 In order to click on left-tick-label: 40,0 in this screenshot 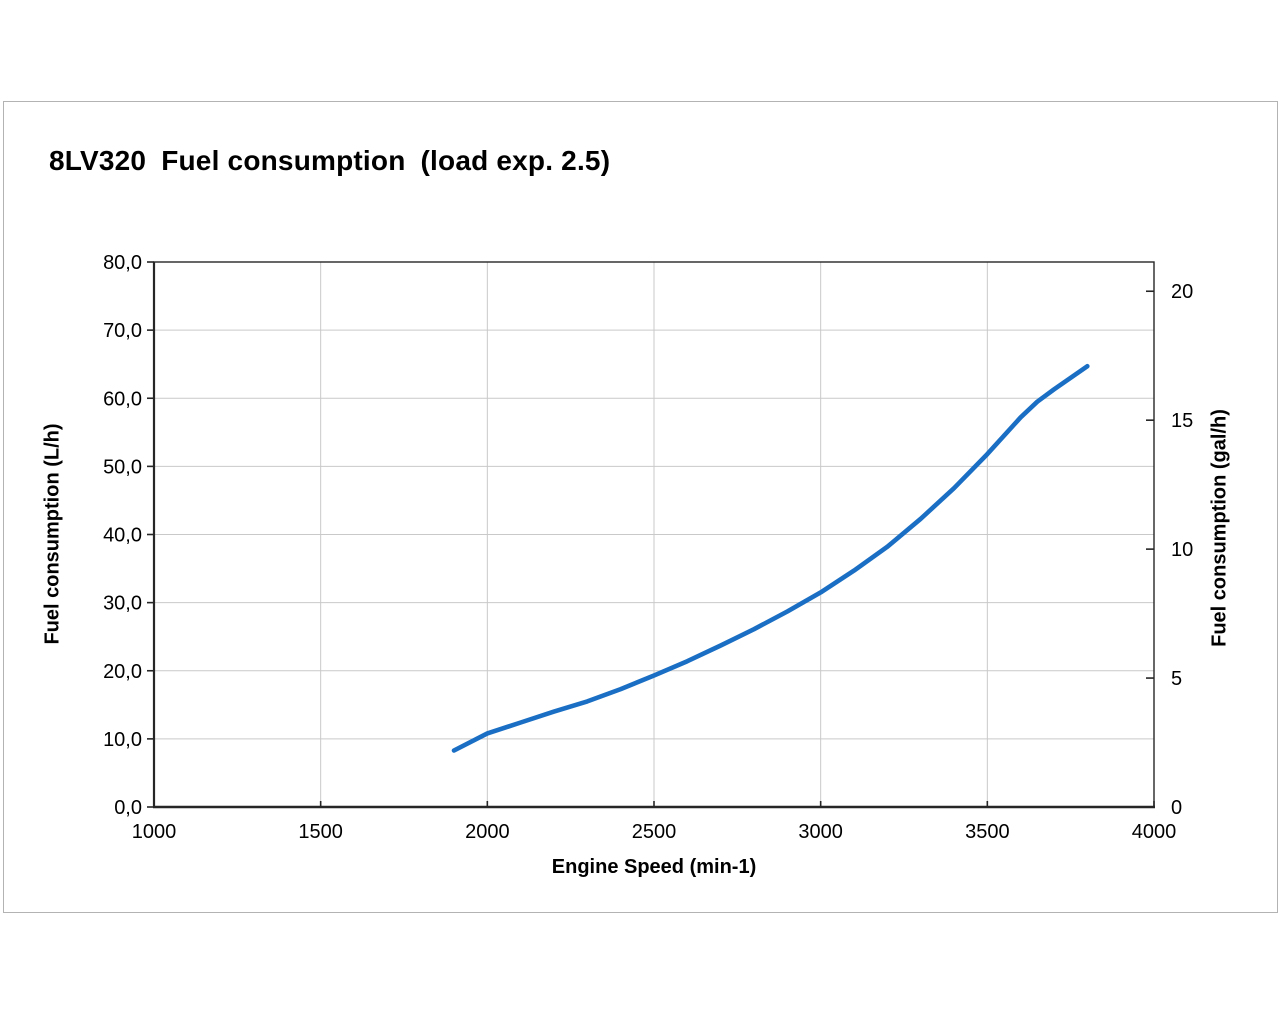, I will do `click(122, 536)`.